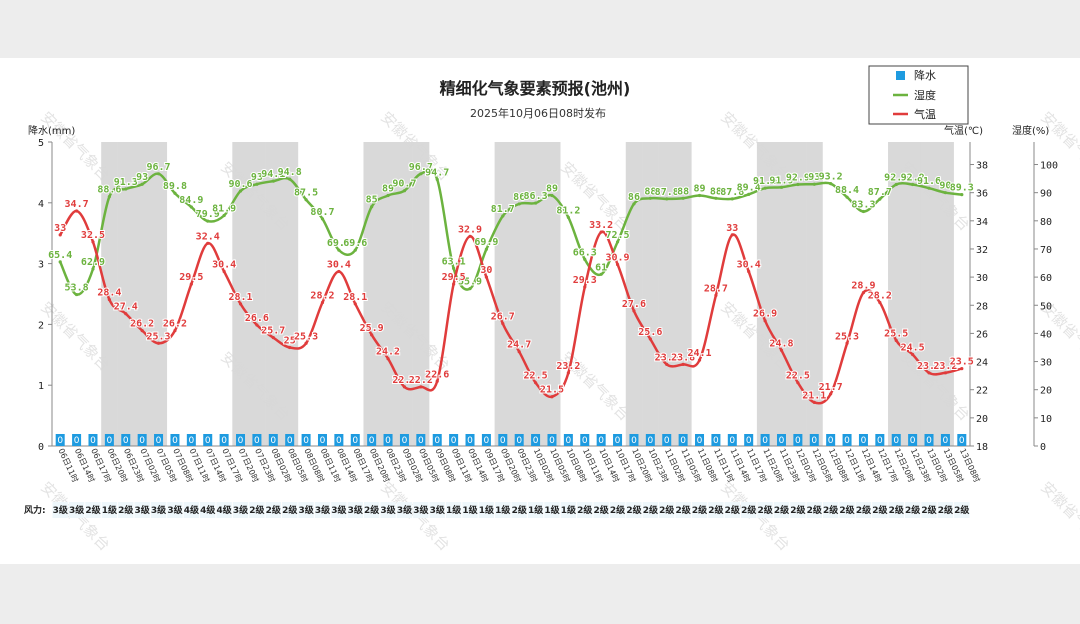 This screenshot has height=624, width=1080. What do you see at coordinates (224, 264) in the screenshot?
I see `temperature-value-label: 30.4` at bounding box center [224, 264].